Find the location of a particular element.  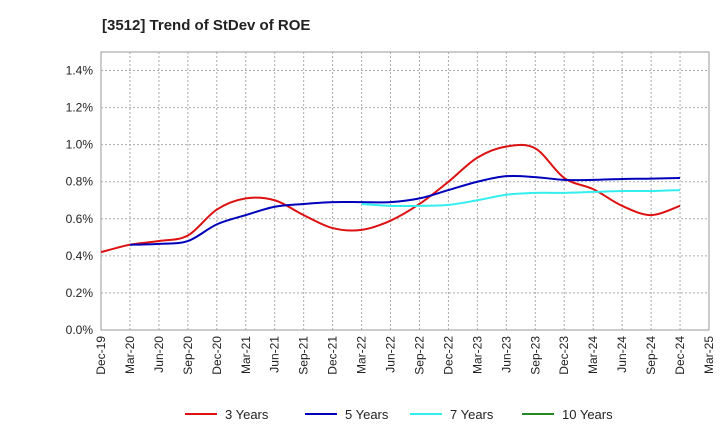

x-tick-label: Sep-24 is located at coordinates (651, 355).